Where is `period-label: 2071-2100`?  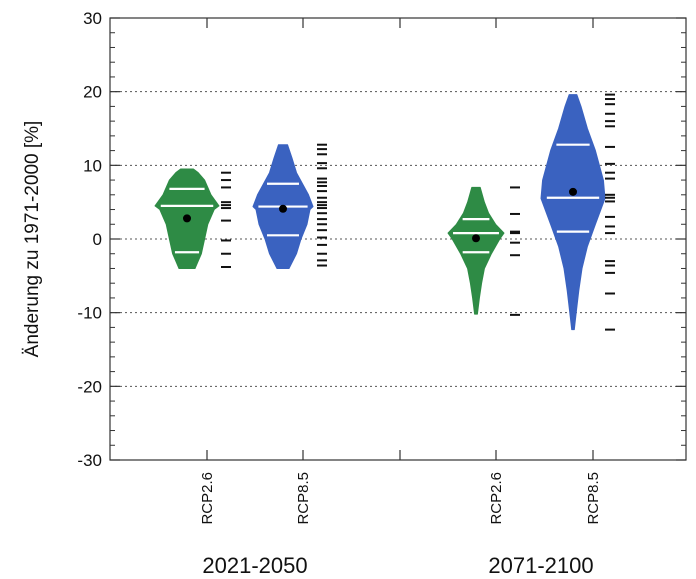 period-label: 2071-2100 is located at coordinates (540, 565).